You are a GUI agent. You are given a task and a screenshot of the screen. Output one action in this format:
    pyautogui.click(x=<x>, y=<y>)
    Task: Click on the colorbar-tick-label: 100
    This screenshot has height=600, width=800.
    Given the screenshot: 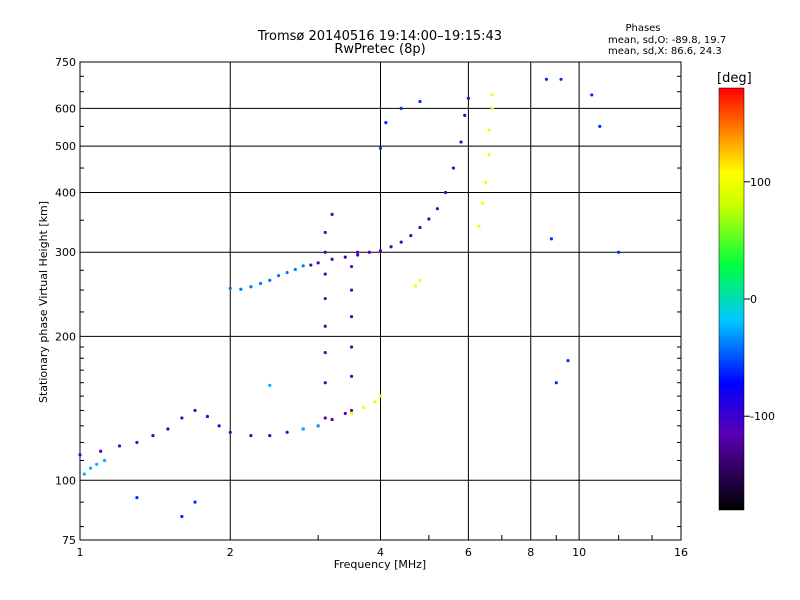 What is the action you would take?
    pyautogui.click(x=760, y=182)
    